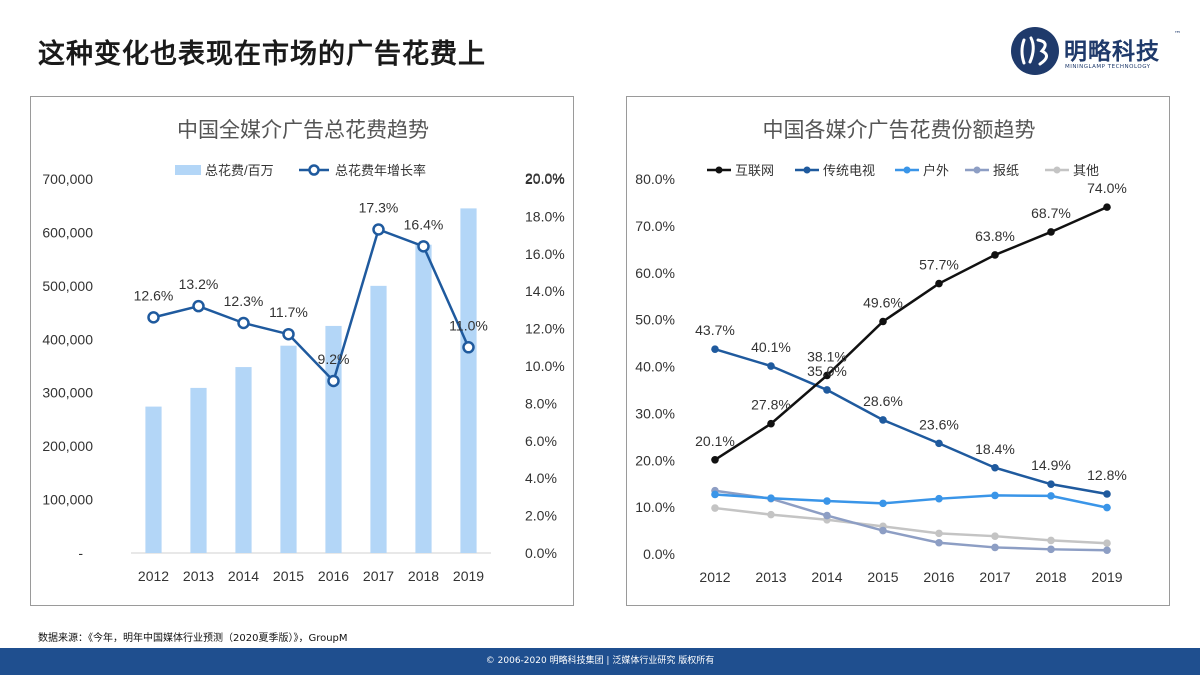  Describe the element at coordinates (243, 576) in the screenshot. I see `x-tick-label: 2014` at that location.